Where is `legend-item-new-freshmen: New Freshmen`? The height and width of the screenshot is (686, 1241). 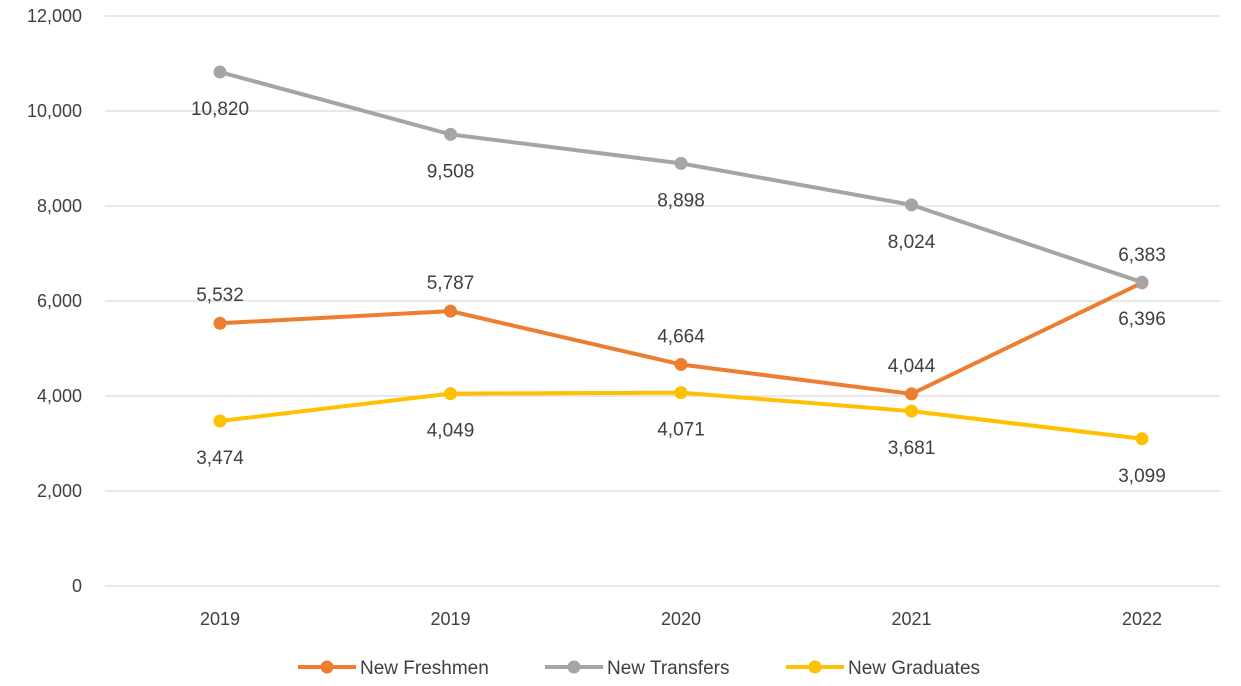
legend-item-new-freshmen: New Freshmen is located at coordinates (393, 668).